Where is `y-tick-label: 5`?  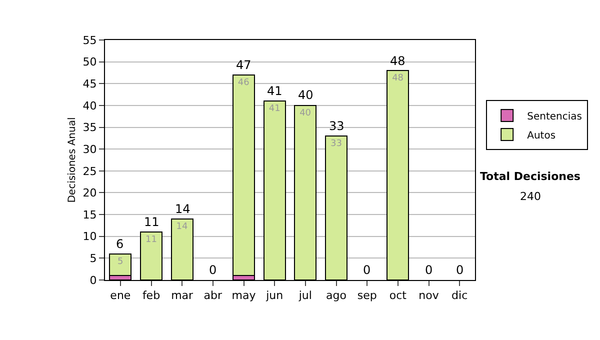 y-tick-label: 5 is located at coordinates (93, 259).